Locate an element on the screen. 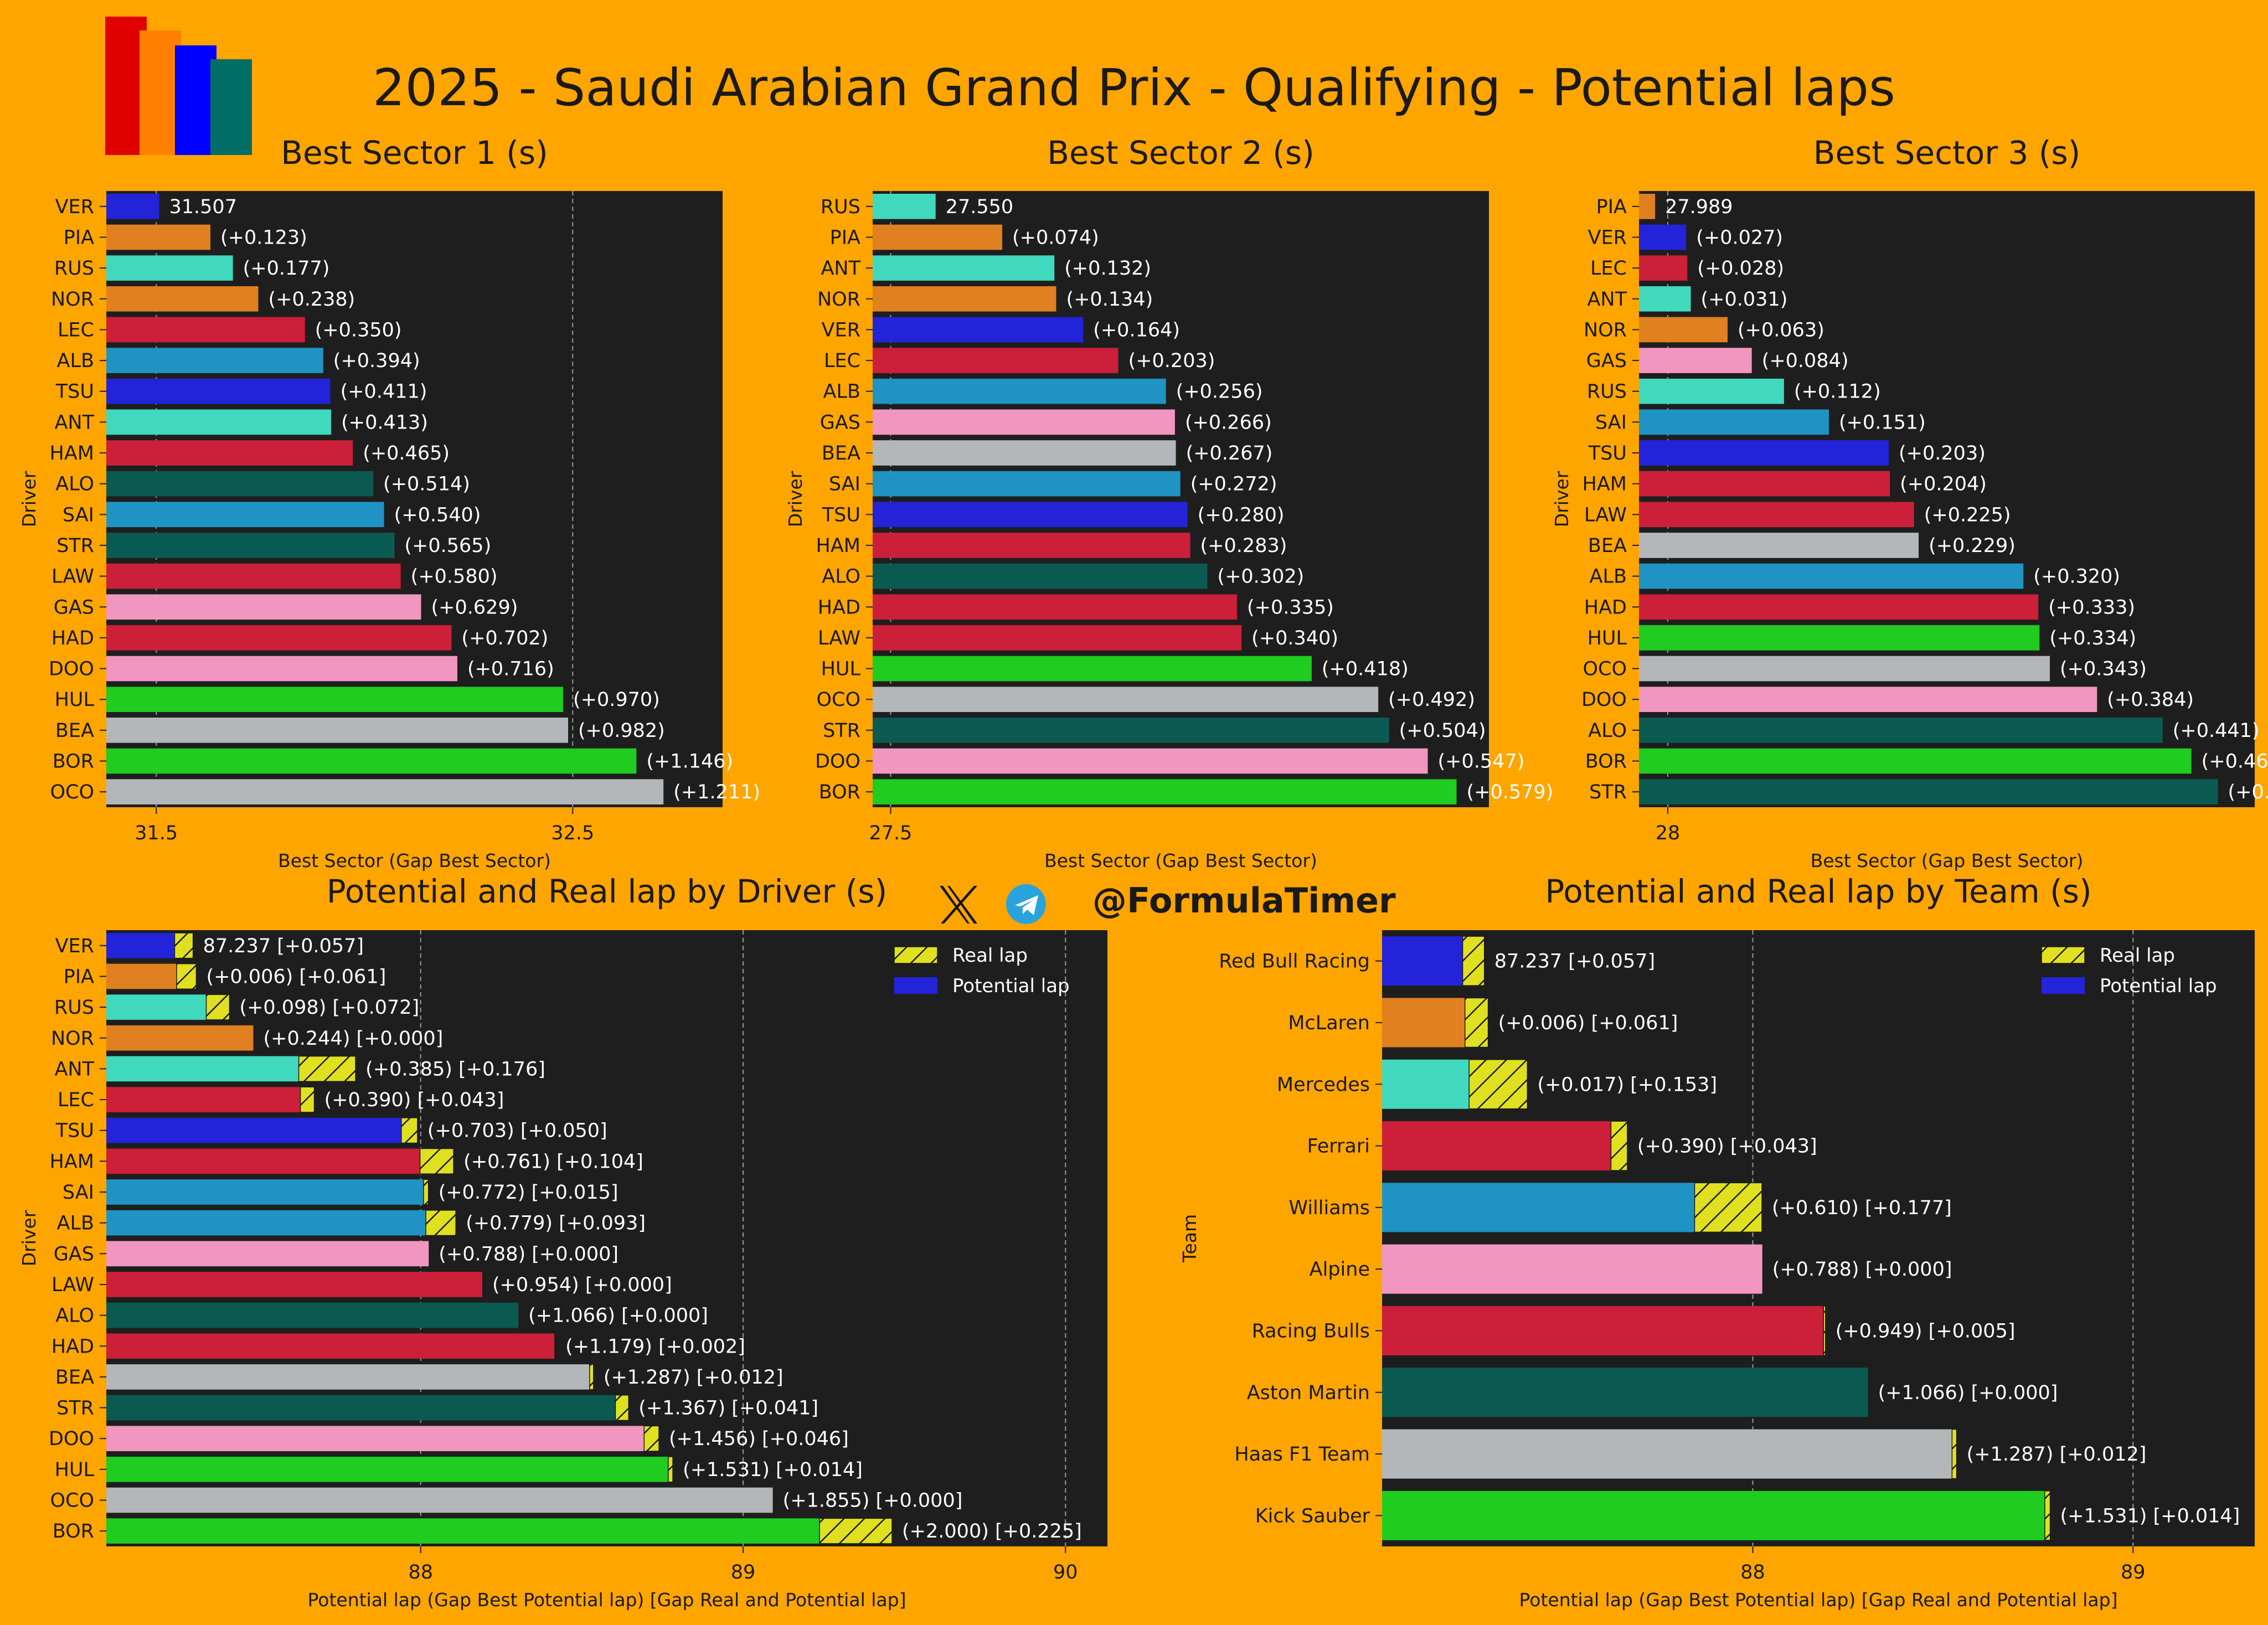  data-label: (+0.266) is located at coordinates (1228, 422).